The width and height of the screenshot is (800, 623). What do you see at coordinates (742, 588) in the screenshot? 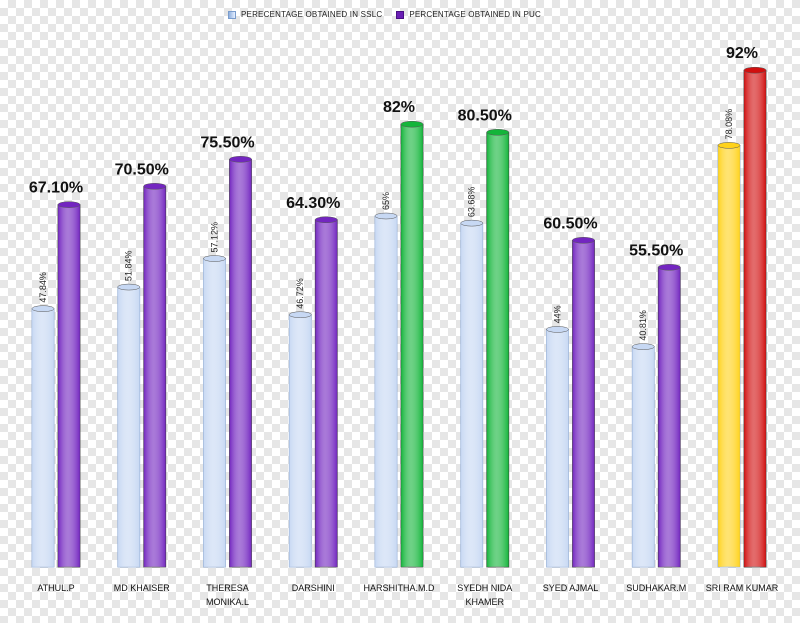
I see `category-label-9: SRI RAM KUMAR` at bounding box center [742, 588].